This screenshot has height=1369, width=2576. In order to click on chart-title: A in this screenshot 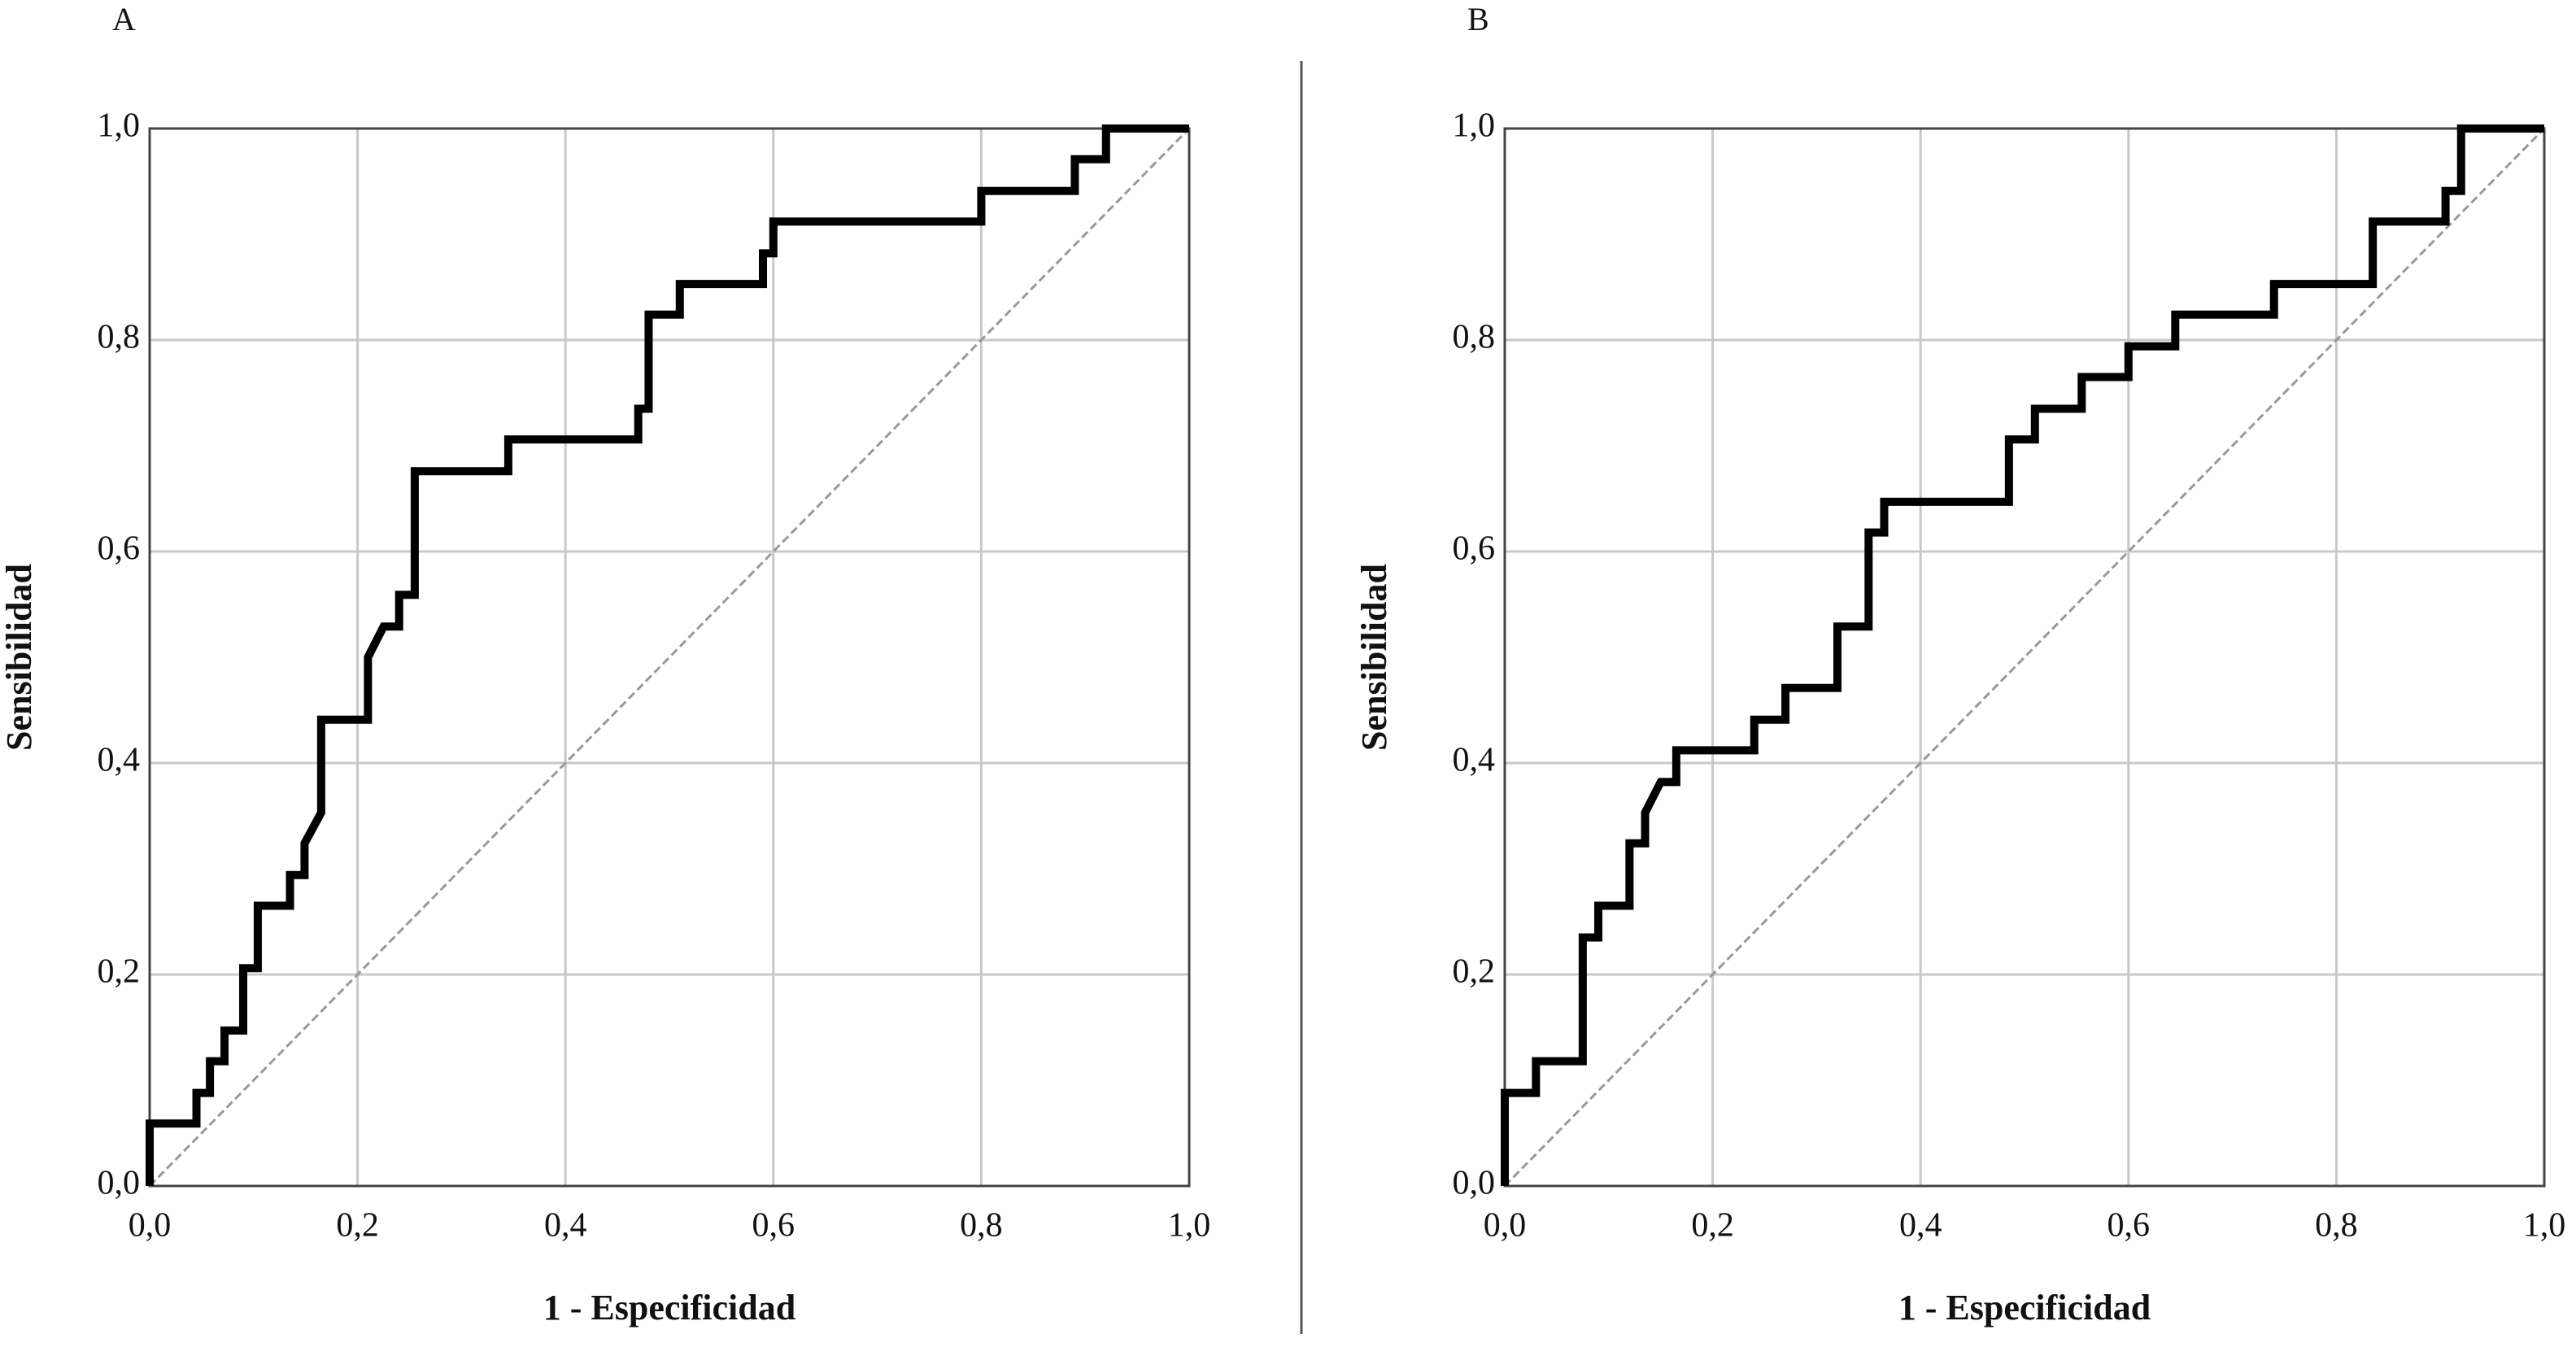, I will do `click(124, 19)`.